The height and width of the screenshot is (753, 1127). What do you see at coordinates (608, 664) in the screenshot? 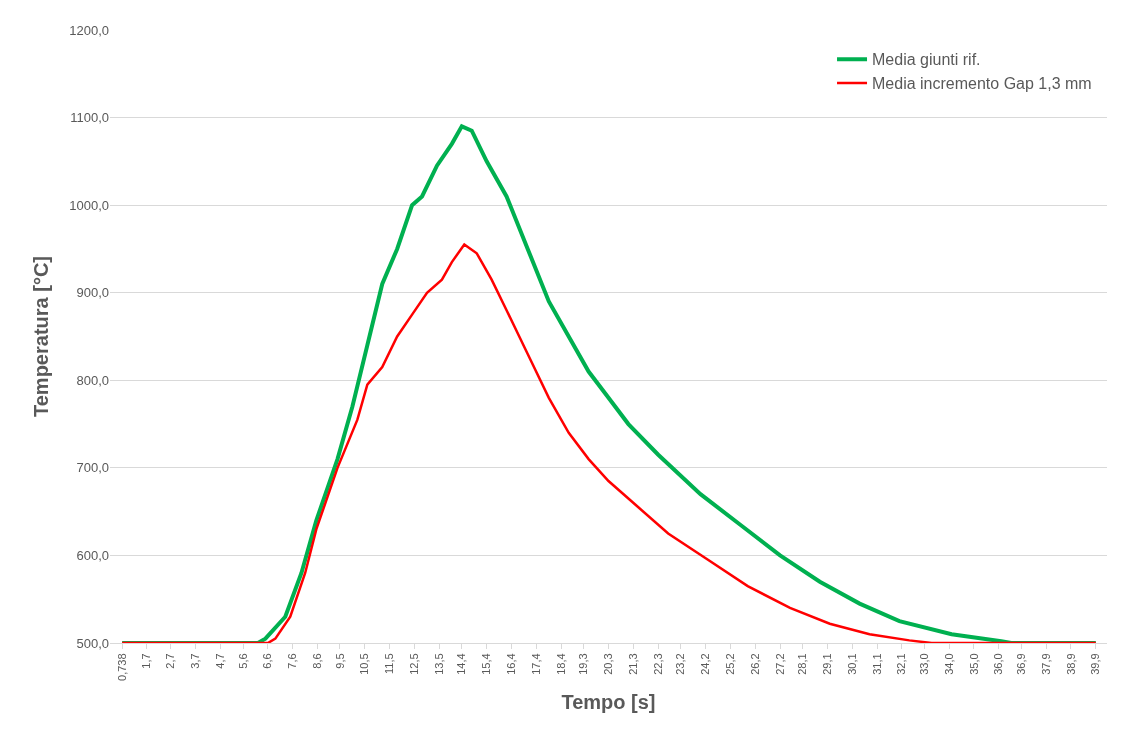
I see `x-tick-label: 20,3` at bounding box center [608, 664].